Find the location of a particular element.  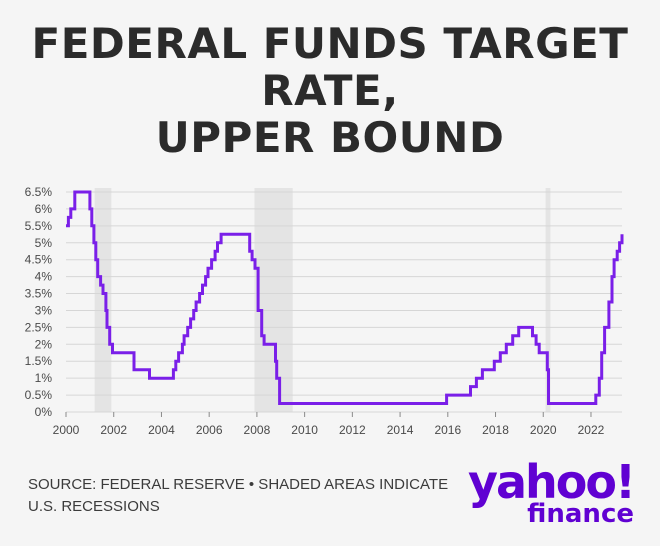

x-tick-label: 2010 is located at coordinates (304, 430).